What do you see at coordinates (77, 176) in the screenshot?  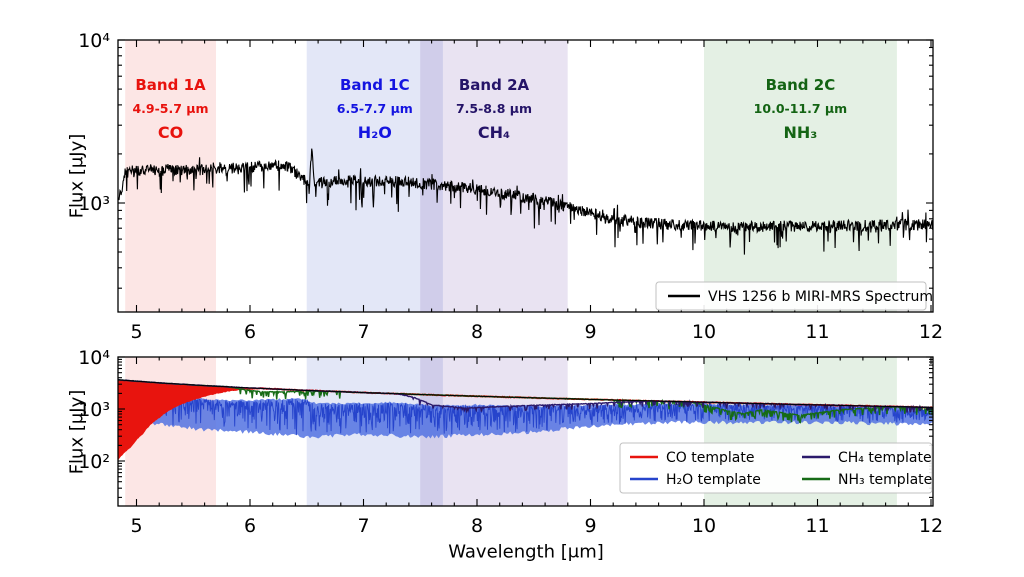 I see `y-axis-label-top: Flux [μJy]` at bounding box center [77, 176].